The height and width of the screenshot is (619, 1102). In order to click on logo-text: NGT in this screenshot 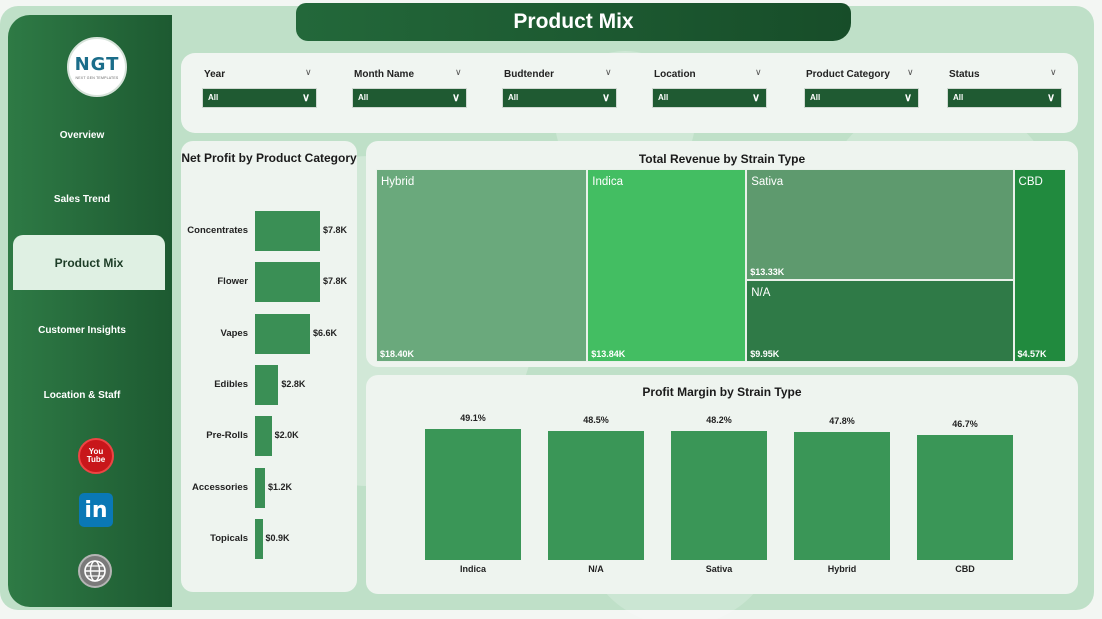, I will do `click(97, 64)`.